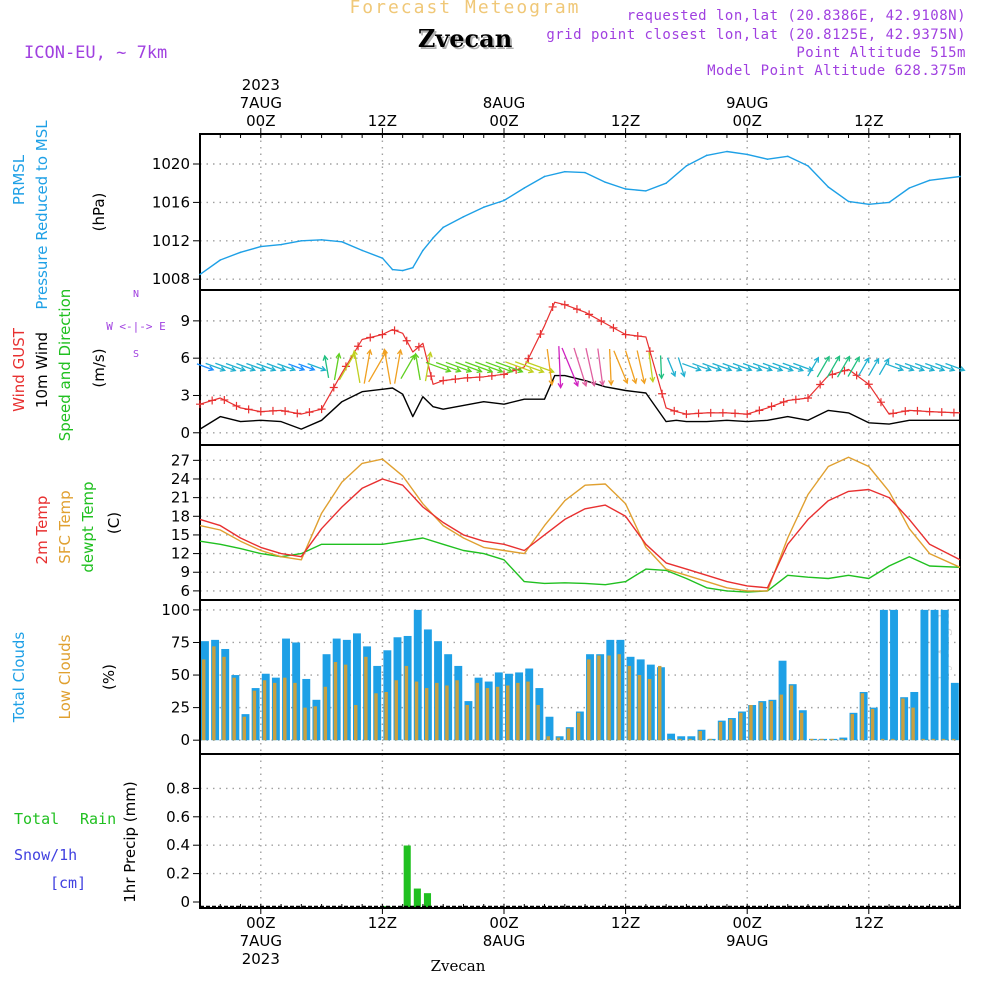 The image size is (1000, 1000). Describe the element at coordinates (580, 212) in the screenshot. I see `pressure-line` at that location.